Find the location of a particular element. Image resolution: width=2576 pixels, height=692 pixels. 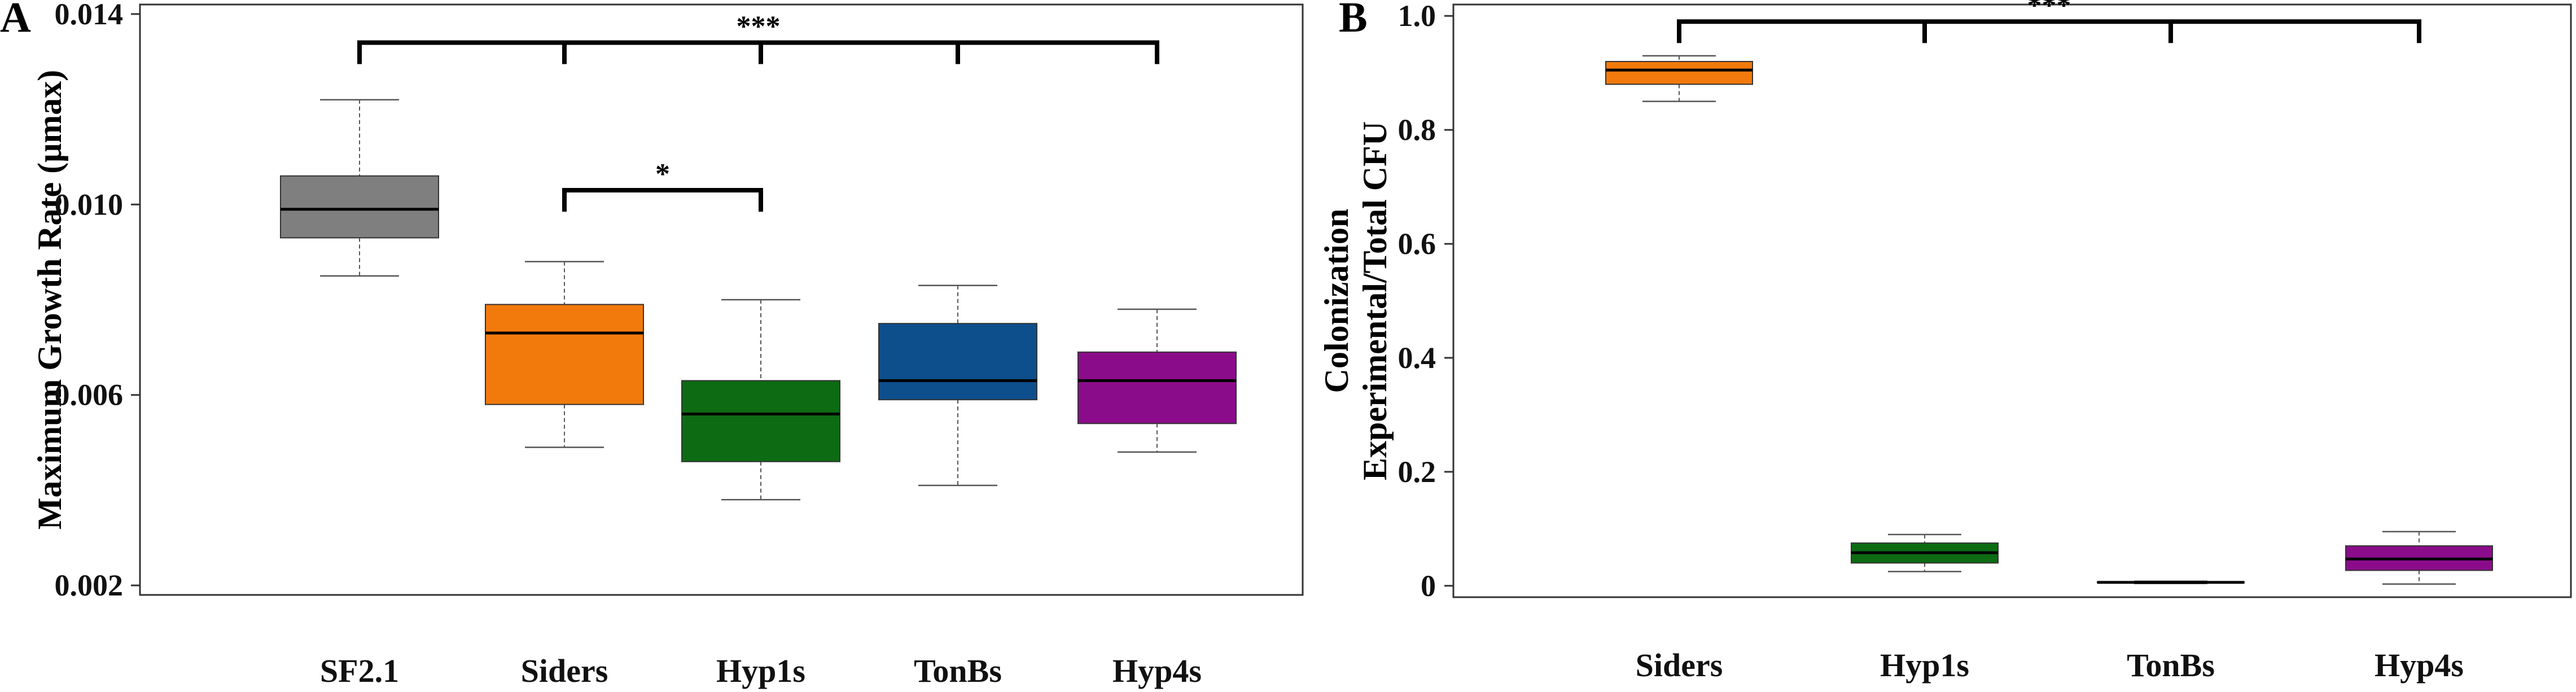

panel-b-y-axis-label-line1: Colonization is located at coordinates (1336, 301).